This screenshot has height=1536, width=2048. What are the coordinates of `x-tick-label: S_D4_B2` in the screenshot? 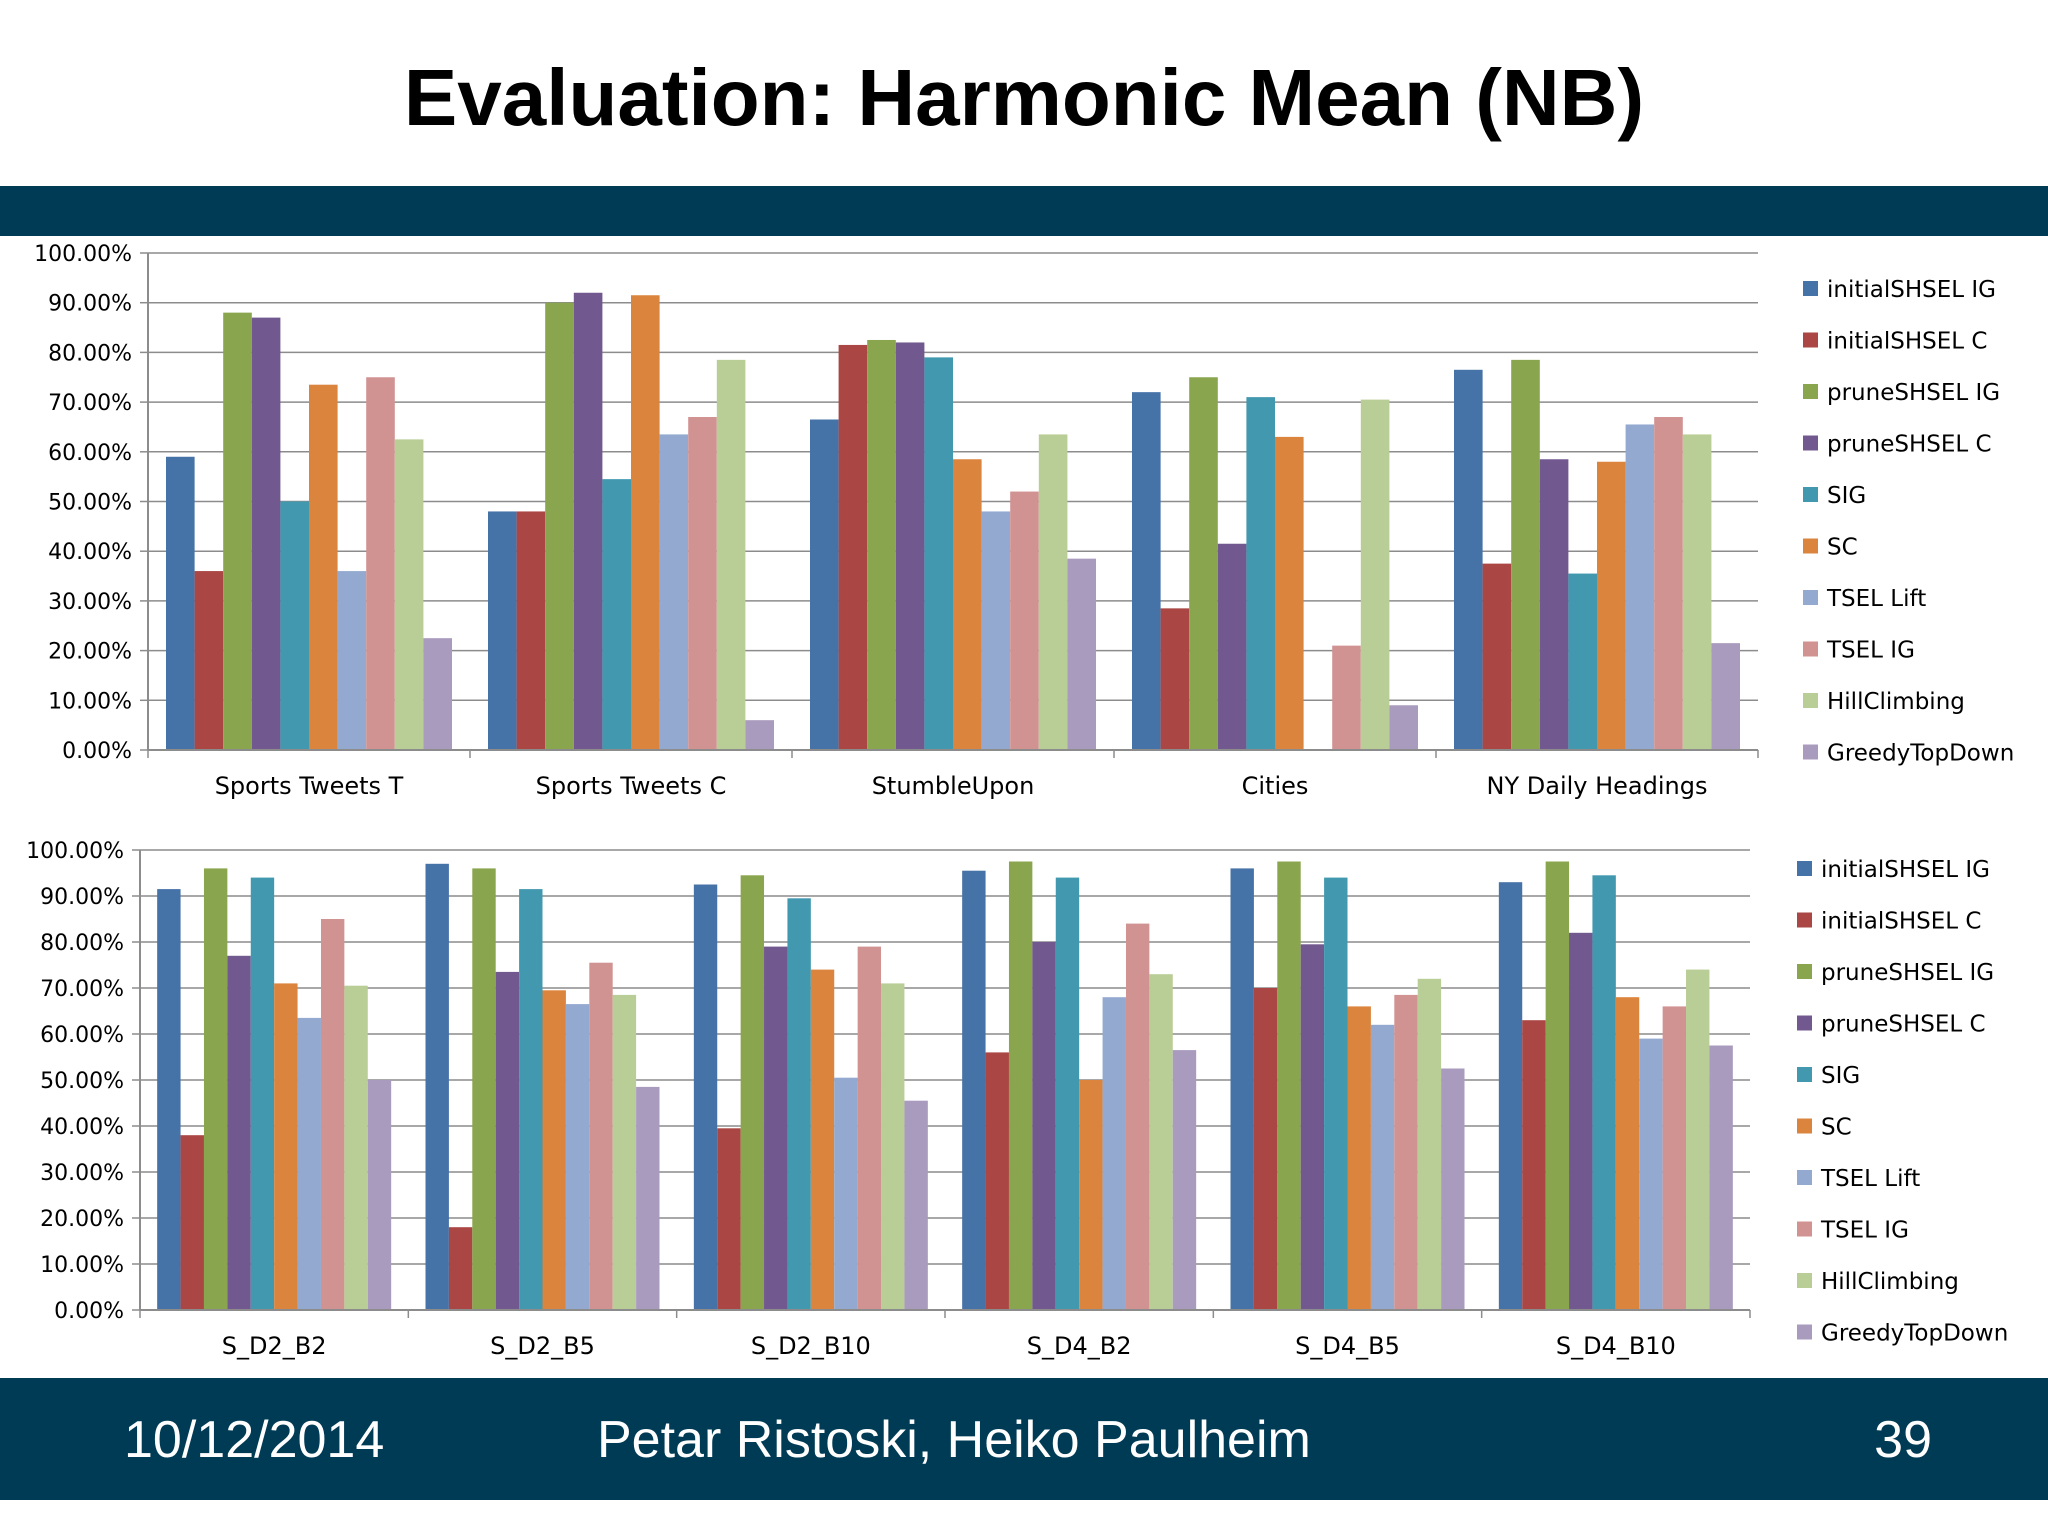 It's located at (1079, 1346).